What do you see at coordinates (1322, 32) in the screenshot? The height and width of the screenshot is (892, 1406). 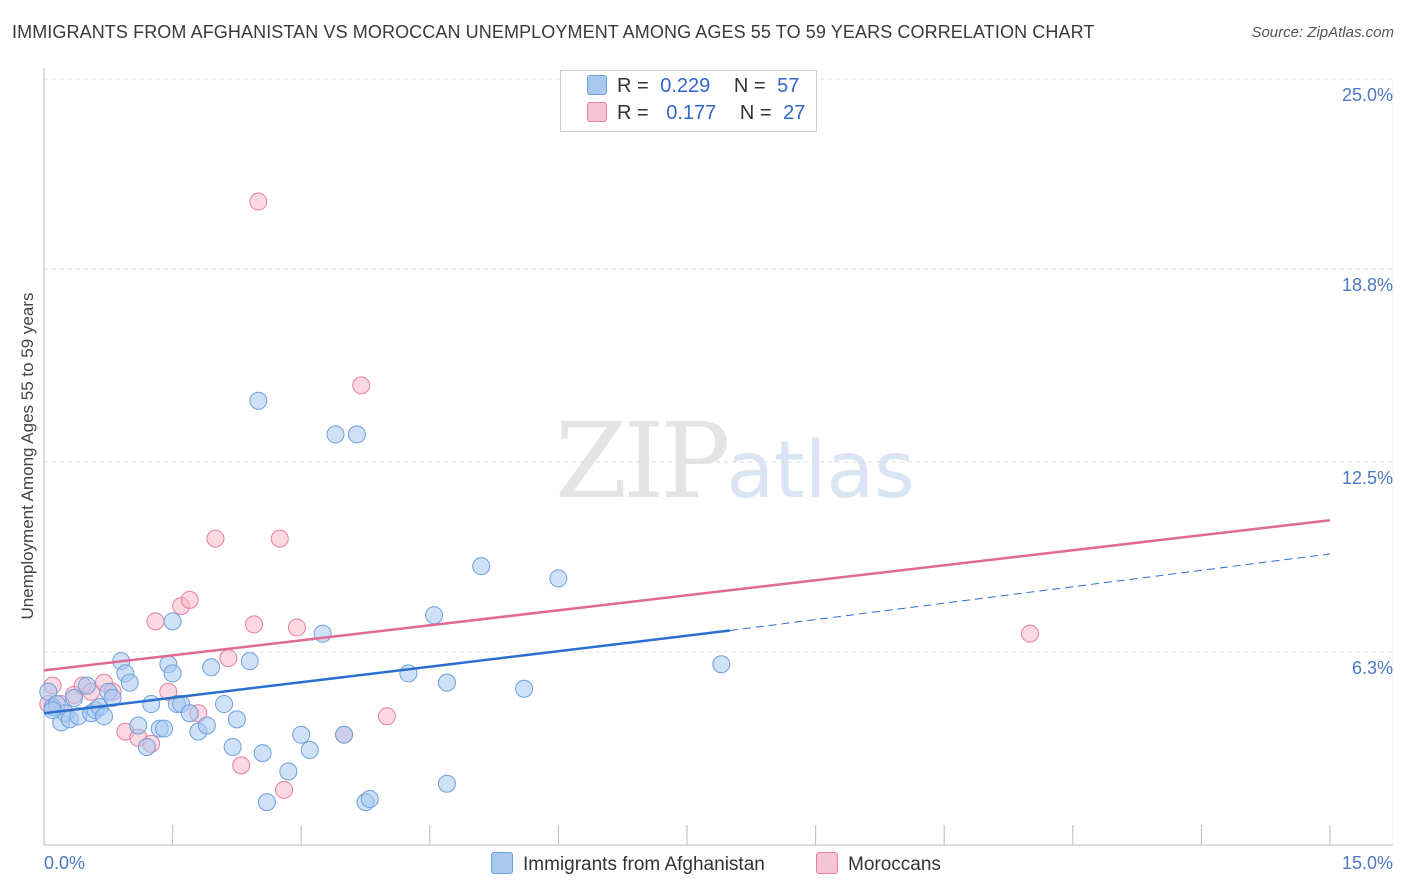 I see `source-credit: Source: ZipAtlas.com` at bounding box center [1322, 32].